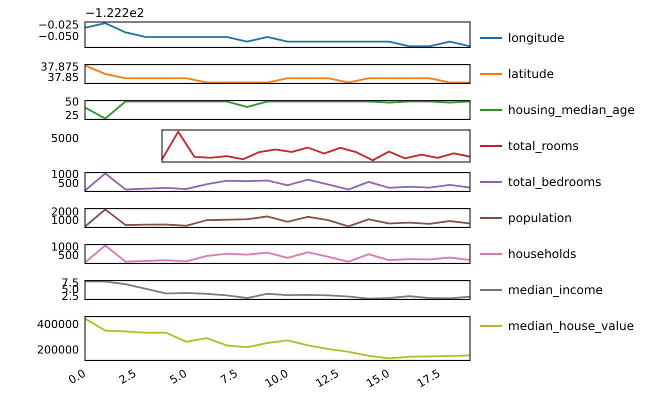 This screenshot has height=410, width=654. What do you see at coordinates (555, 182) in the screenshot?
I see `legend-label: total_bedrooms` at bounding box center [555, 182].